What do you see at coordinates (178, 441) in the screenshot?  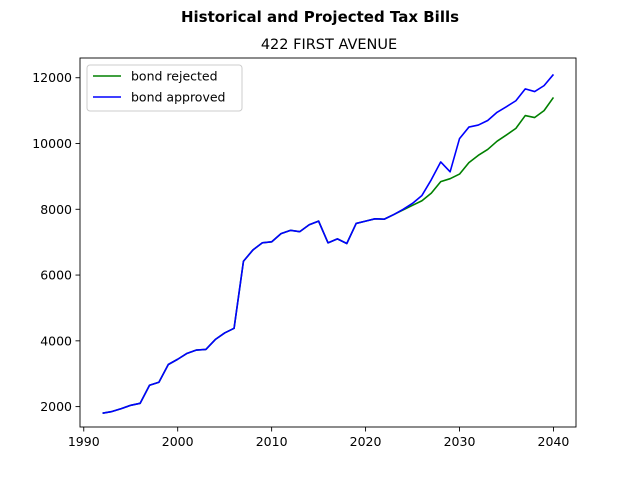 I see `x-tick-label: 2000` at bounding box center [178, 441].